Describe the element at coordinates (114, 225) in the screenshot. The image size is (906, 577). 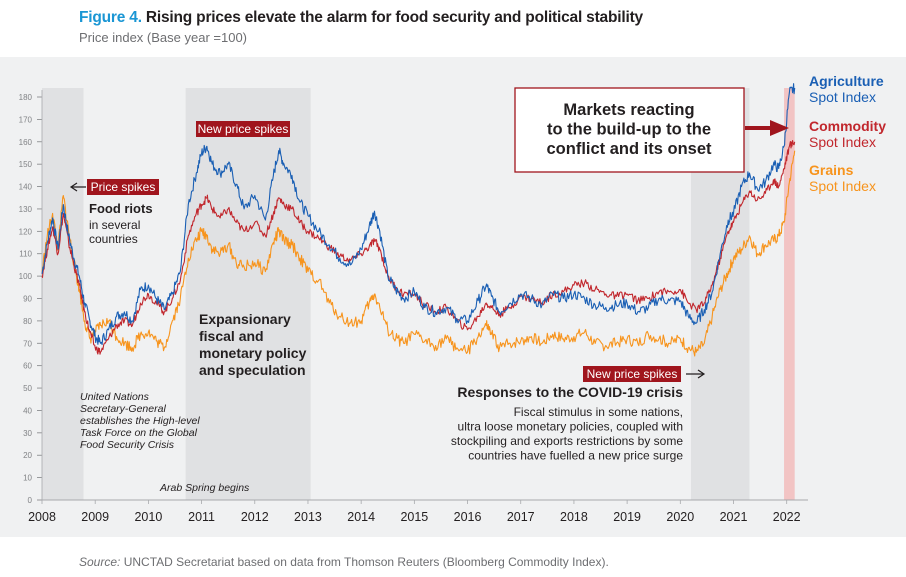
I see `food-riots-text-1: in several` at that location.